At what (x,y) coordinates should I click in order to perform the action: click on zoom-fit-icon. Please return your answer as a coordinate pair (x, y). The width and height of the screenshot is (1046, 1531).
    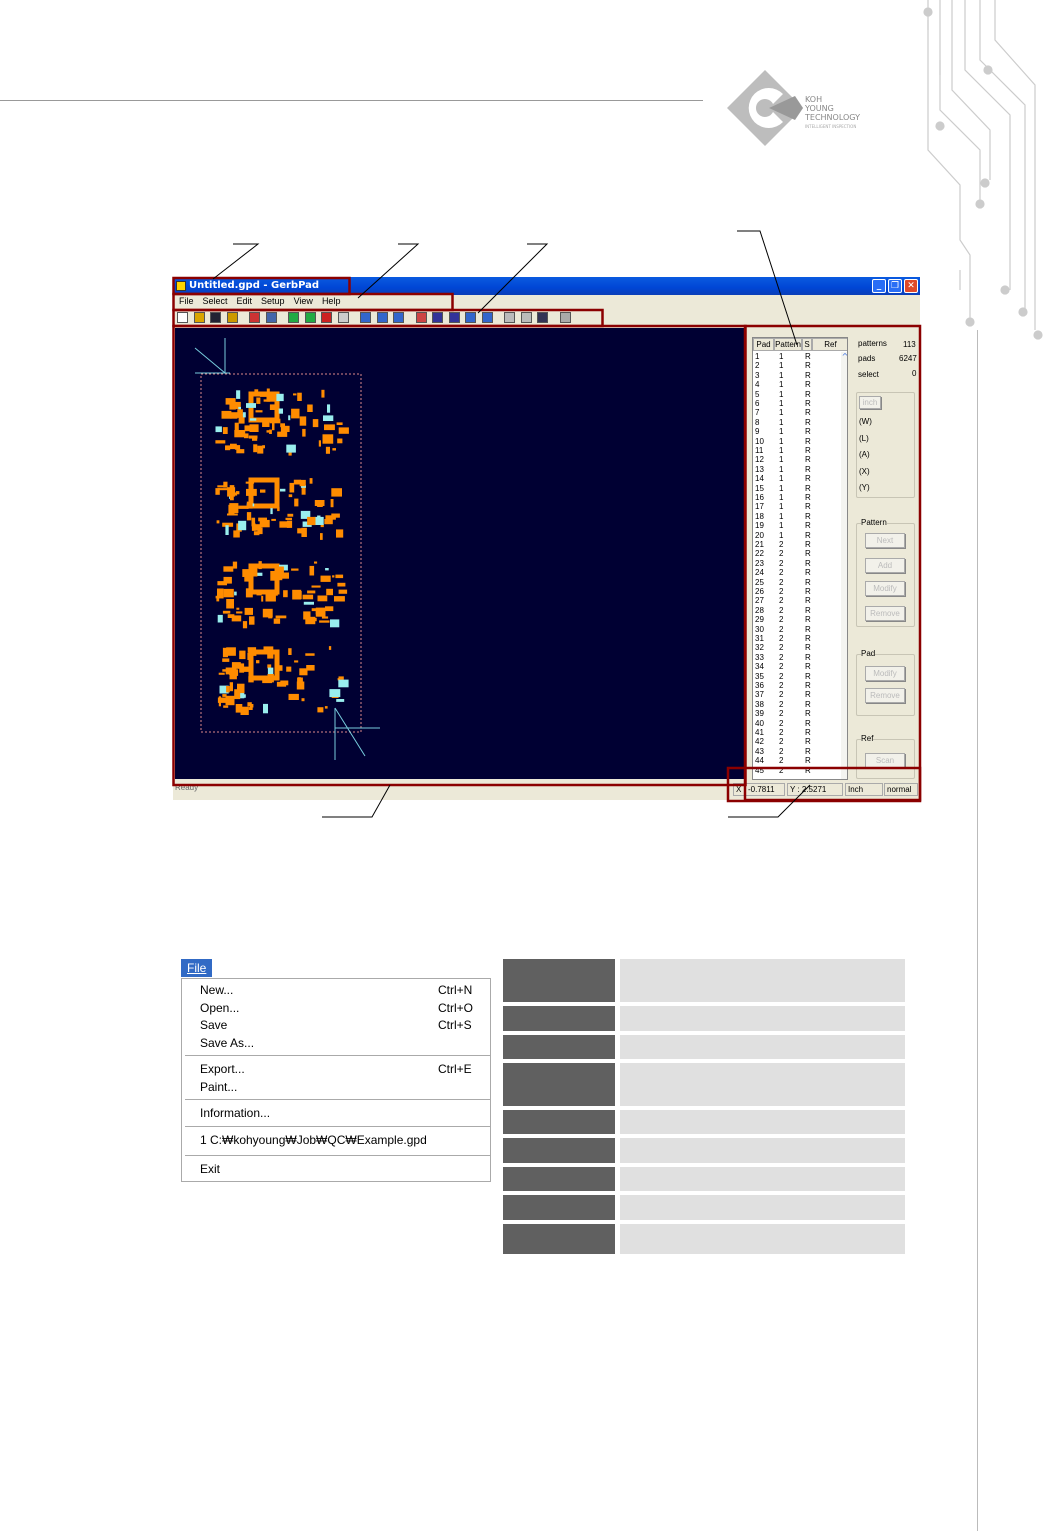
    Looking at the image, I should click on (398, 317).